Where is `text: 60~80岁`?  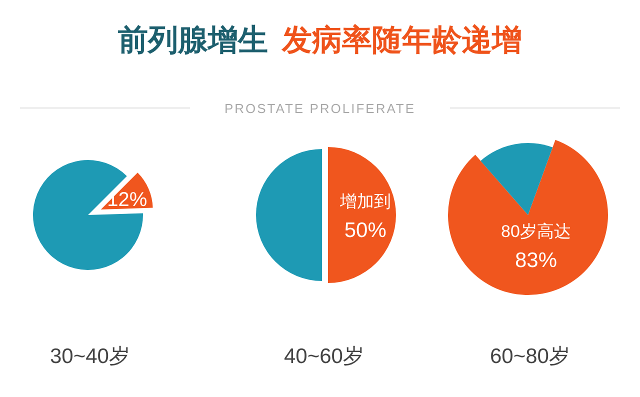 text: 60~80岁 is located at coordinates (530, 356).